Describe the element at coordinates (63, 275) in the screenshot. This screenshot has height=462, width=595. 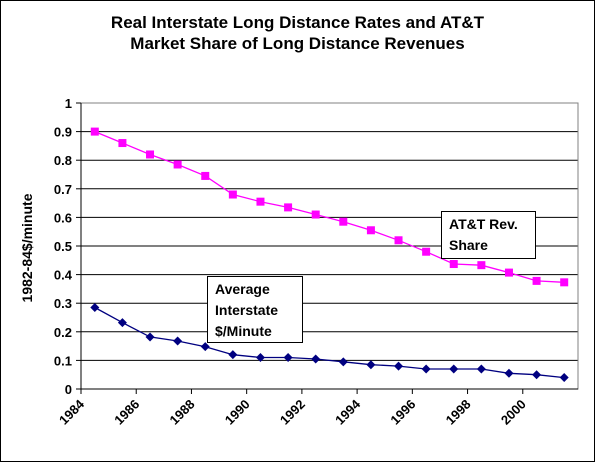
I see `y-tick-label: 0.4` at that location.